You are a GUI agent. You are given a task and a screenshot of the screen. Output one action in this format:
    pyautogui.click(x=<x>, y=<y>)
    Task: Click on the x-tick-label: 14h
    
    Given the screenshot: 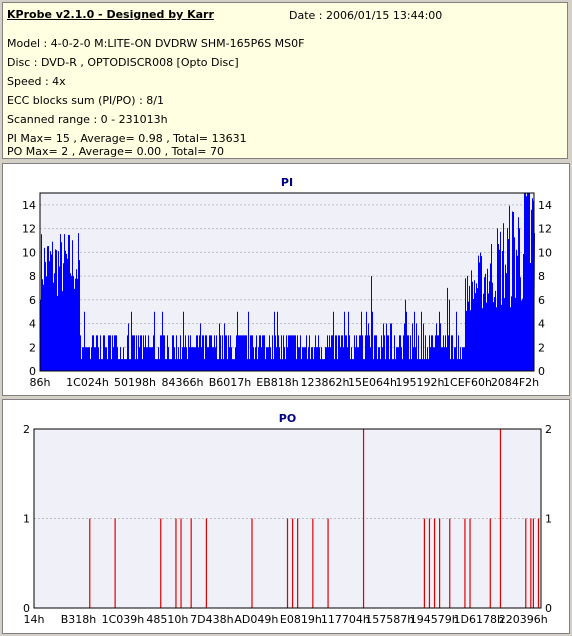 What is the action you would take?
    pyautogui.click(x=34, y=619)
    